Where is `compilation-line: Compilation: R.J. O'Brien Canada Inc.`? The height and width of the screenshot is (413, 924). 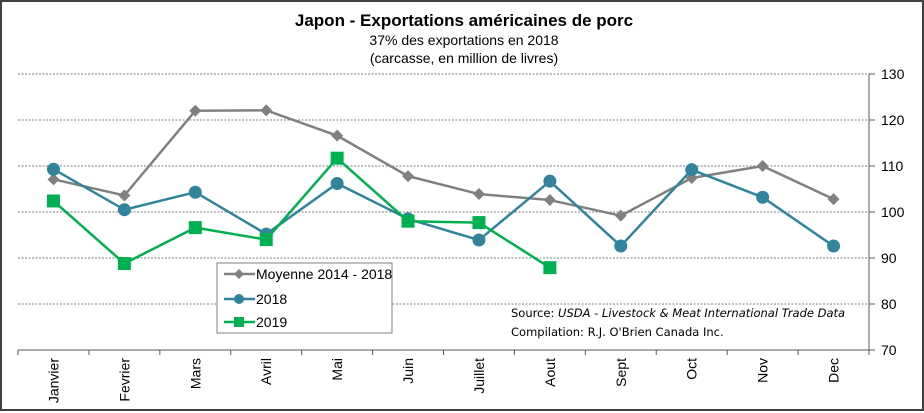
compilation-line: Compilation: R.J. O'Brien Canada Inc. is located at coordinates (617, 332).